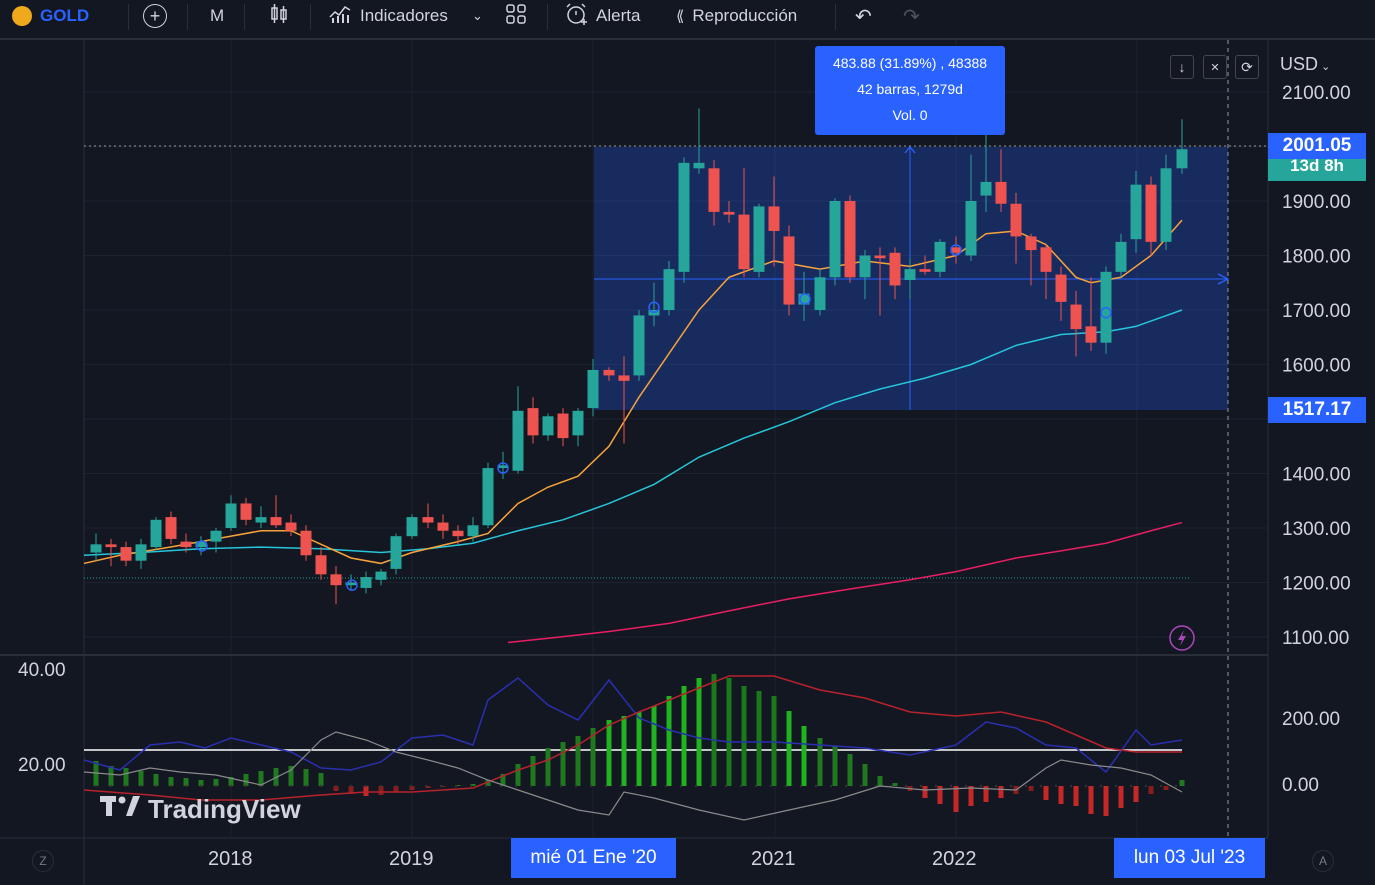 The height and width of the screenshot is (885, 1375). What do you see at coordinates (1247, 67) in the screenshot?
I see `reset-button: ⟳` at bounding box center [1247, 67].